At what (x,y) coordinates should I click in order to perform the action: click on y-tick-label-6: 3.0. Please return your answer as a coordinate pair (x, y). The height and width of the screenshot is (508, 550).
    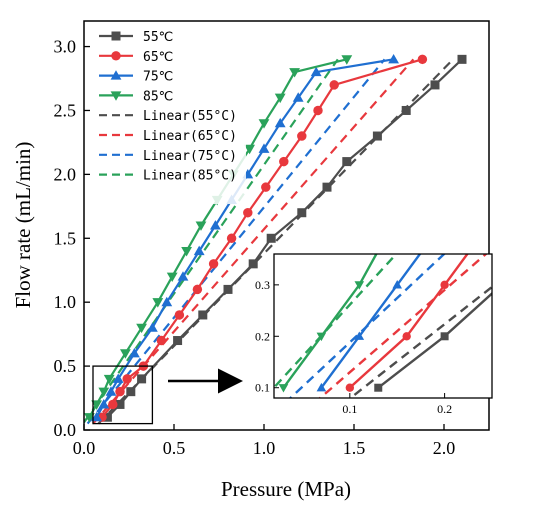
    Looking at the image, I should click on (65, 47).